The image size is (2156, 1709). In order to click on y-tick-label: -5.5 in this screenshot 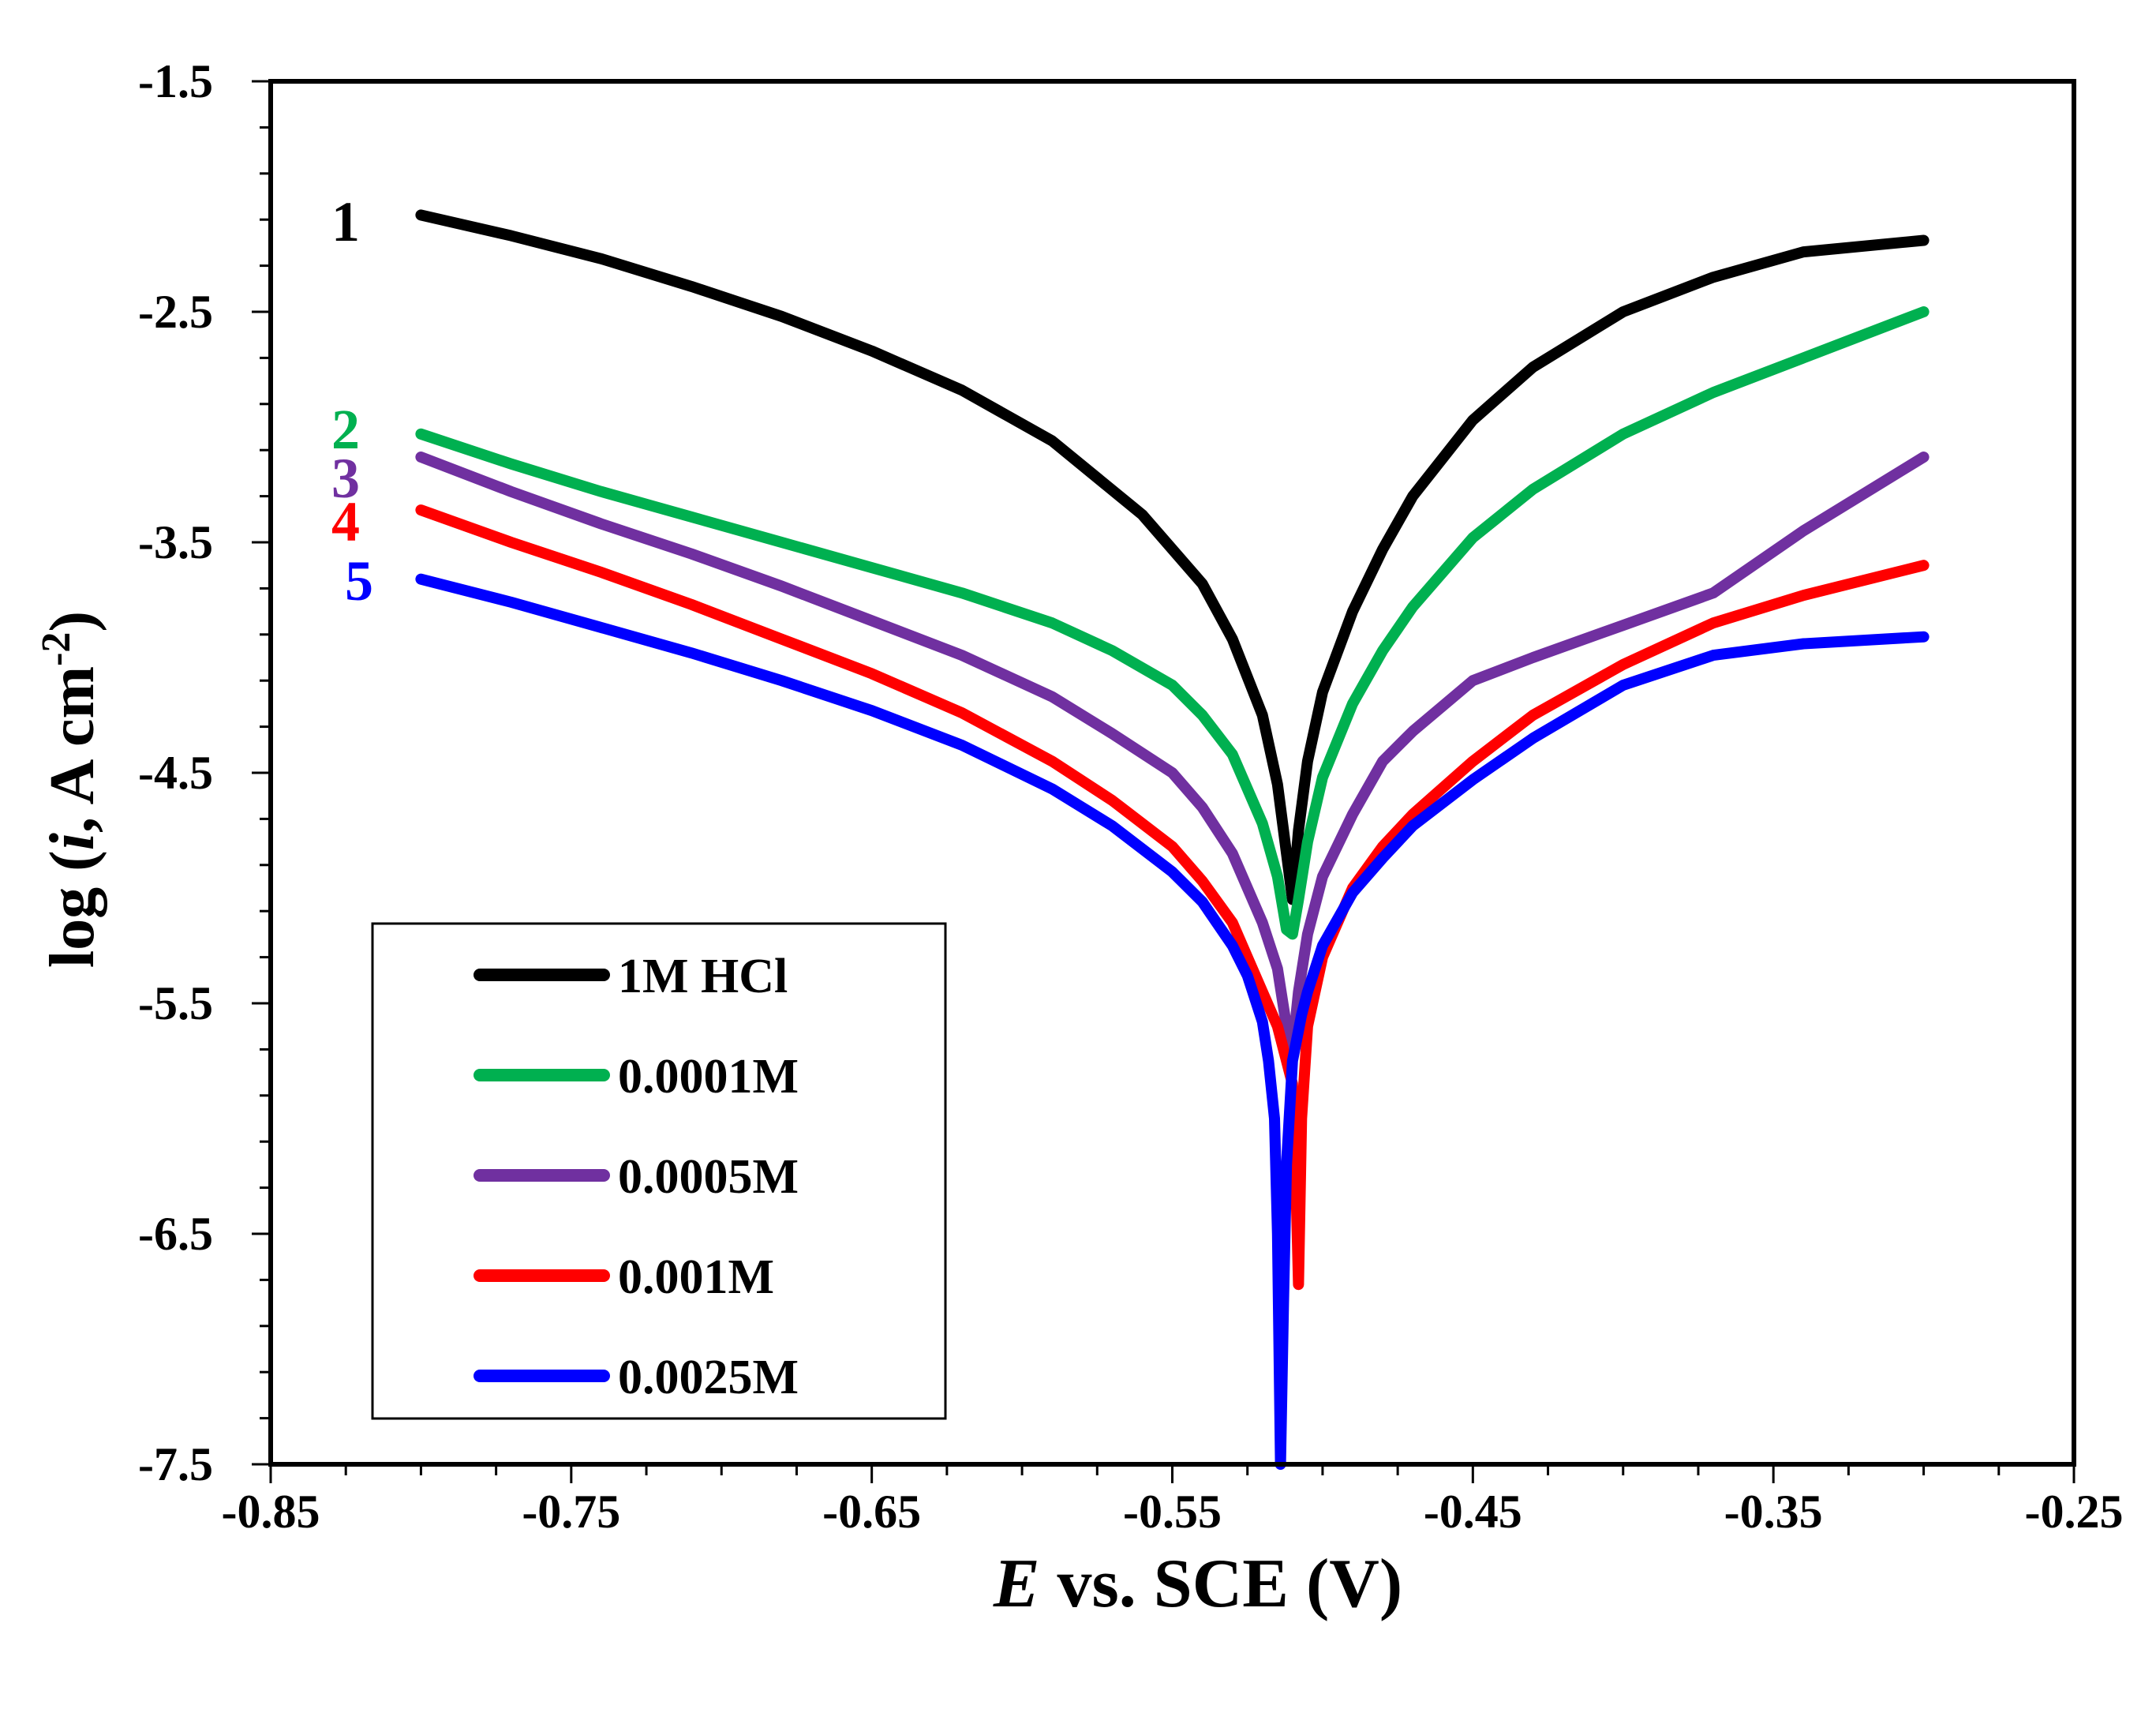, I will do `click(175, 1003)`.